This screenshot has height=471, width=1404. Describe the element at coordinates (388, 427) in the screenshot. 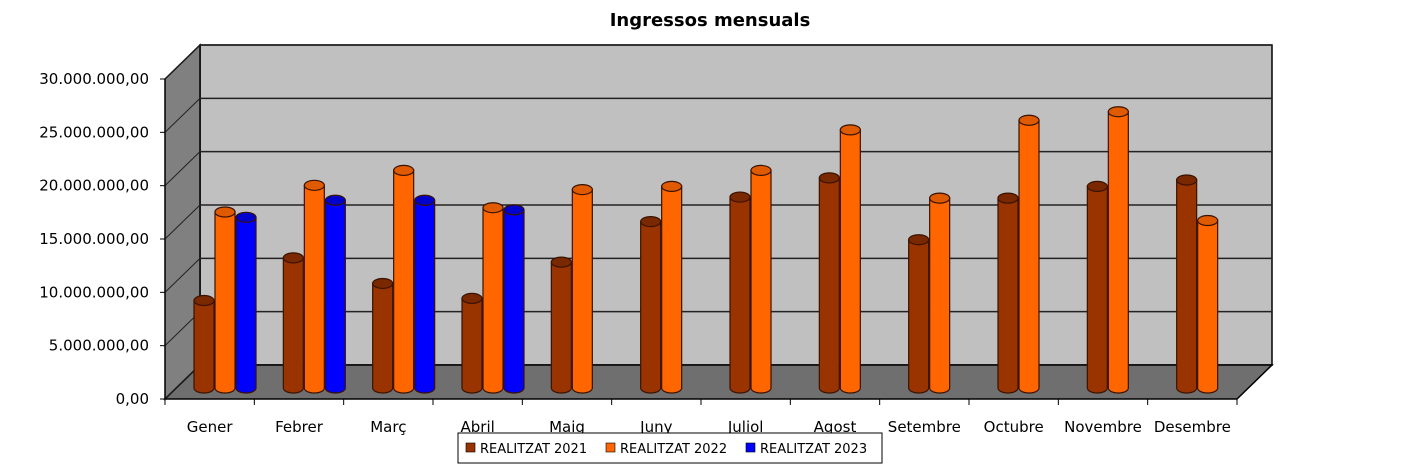

I see `x-tick-label: Març` at that location.